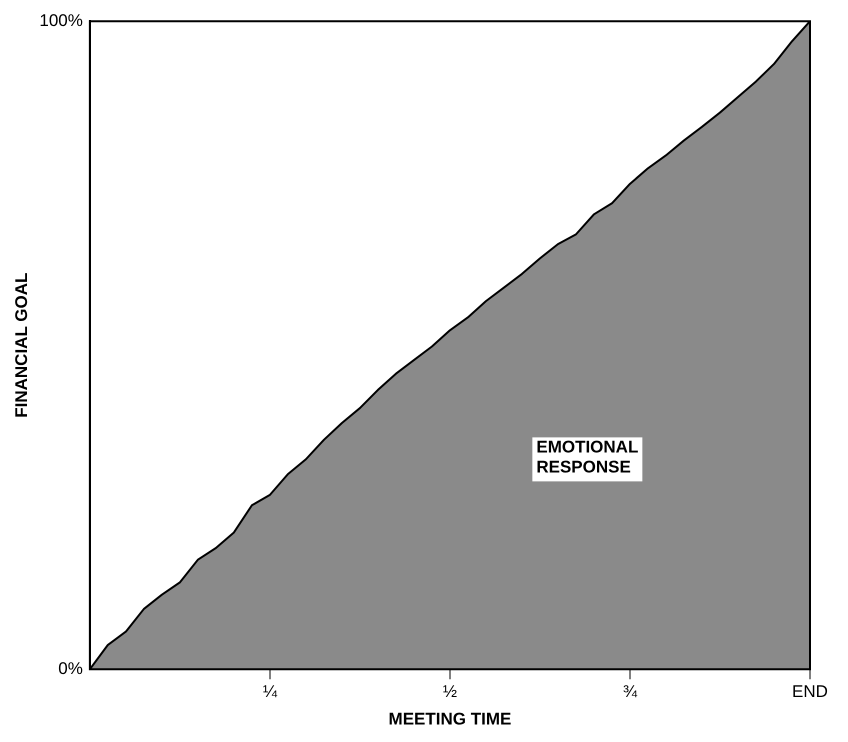 This screenshot has width=848, height=742. Describe the element at coordinates (450, 718) in the screenshot. I see `x-axis-title: MEETING TIME` at that location.